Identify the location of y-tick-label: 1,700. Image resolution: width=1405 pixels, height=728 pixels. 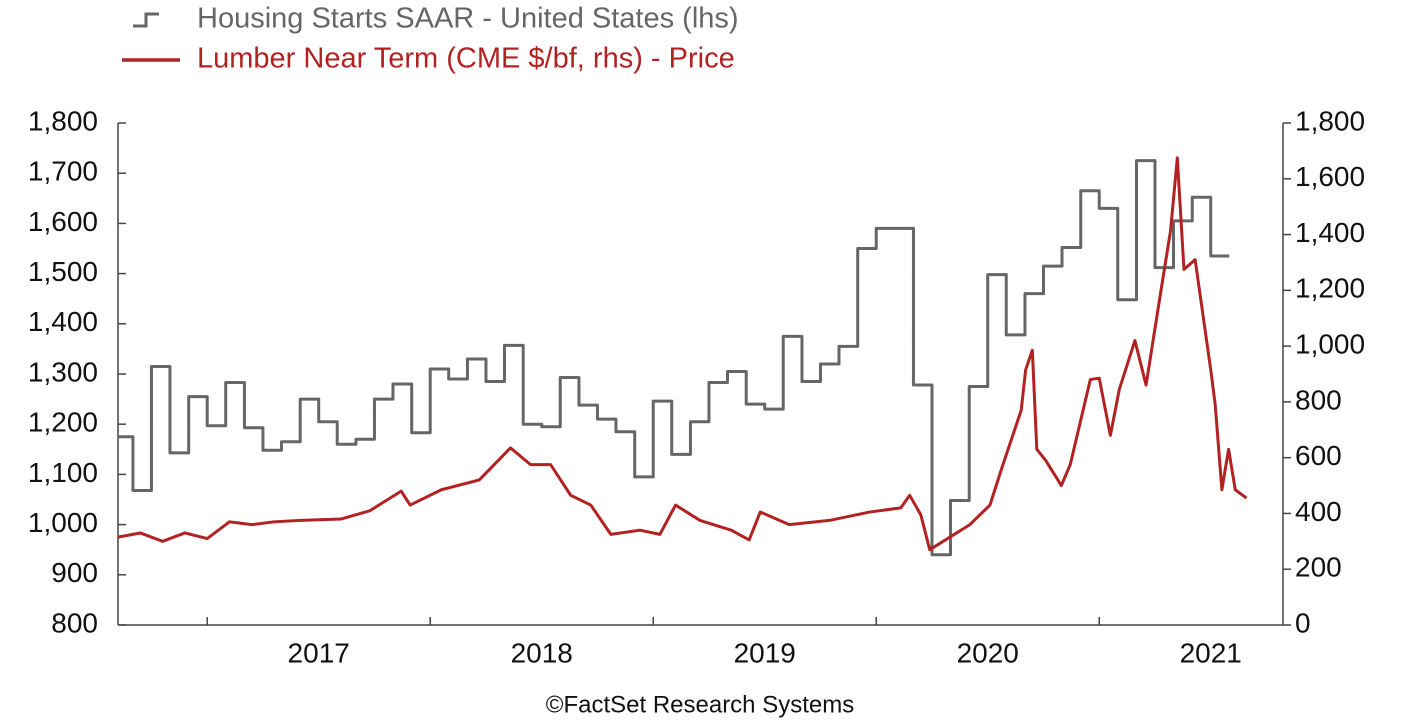
(63, 171).